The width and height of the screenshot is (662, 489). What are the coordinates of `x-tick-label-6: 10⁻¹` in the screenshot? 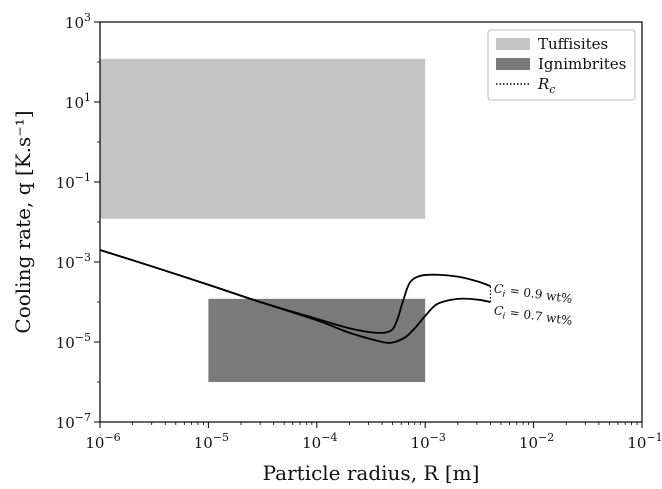 It's located at (644, 441).